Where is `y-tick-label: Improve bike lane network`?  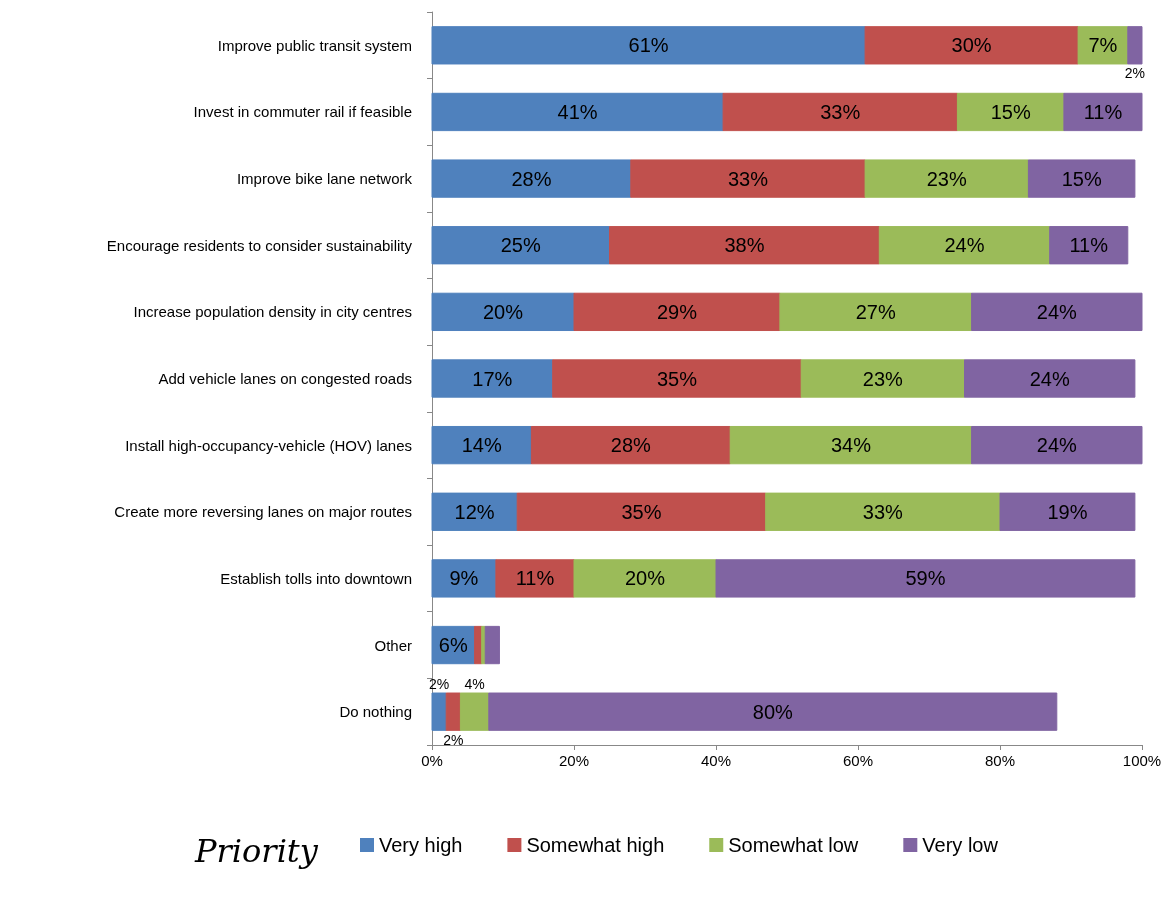
y-tick-label: Improve bike lane network is located at coordinates (324, 179).